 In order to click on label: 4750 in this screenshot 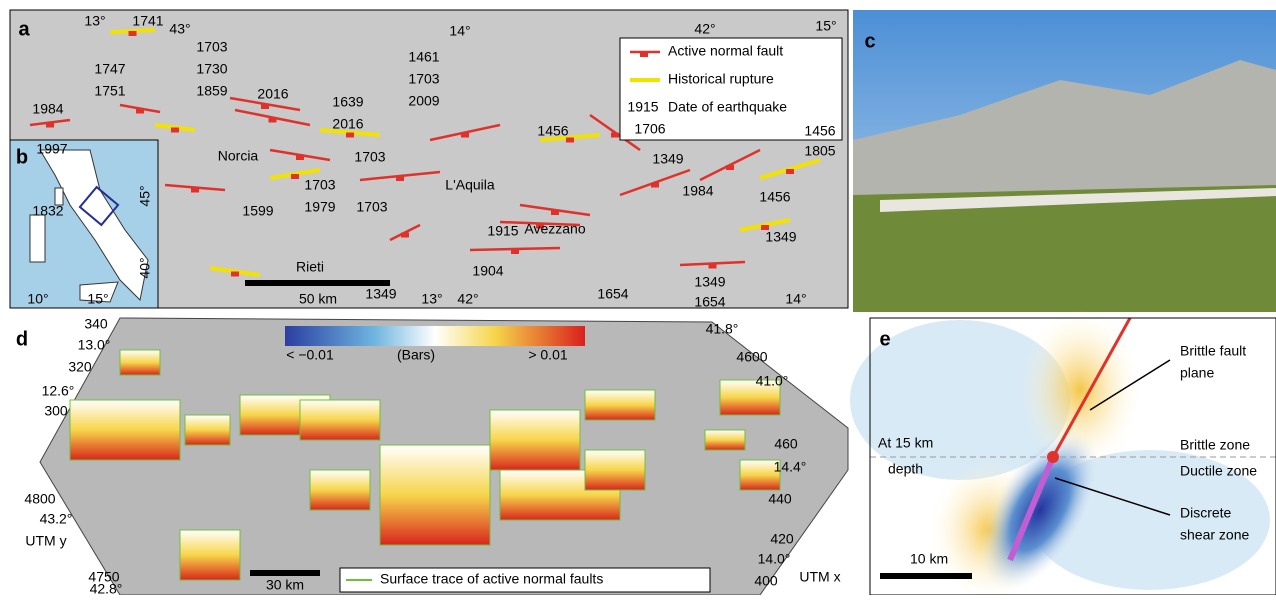, I will do `click(103, 577)`.